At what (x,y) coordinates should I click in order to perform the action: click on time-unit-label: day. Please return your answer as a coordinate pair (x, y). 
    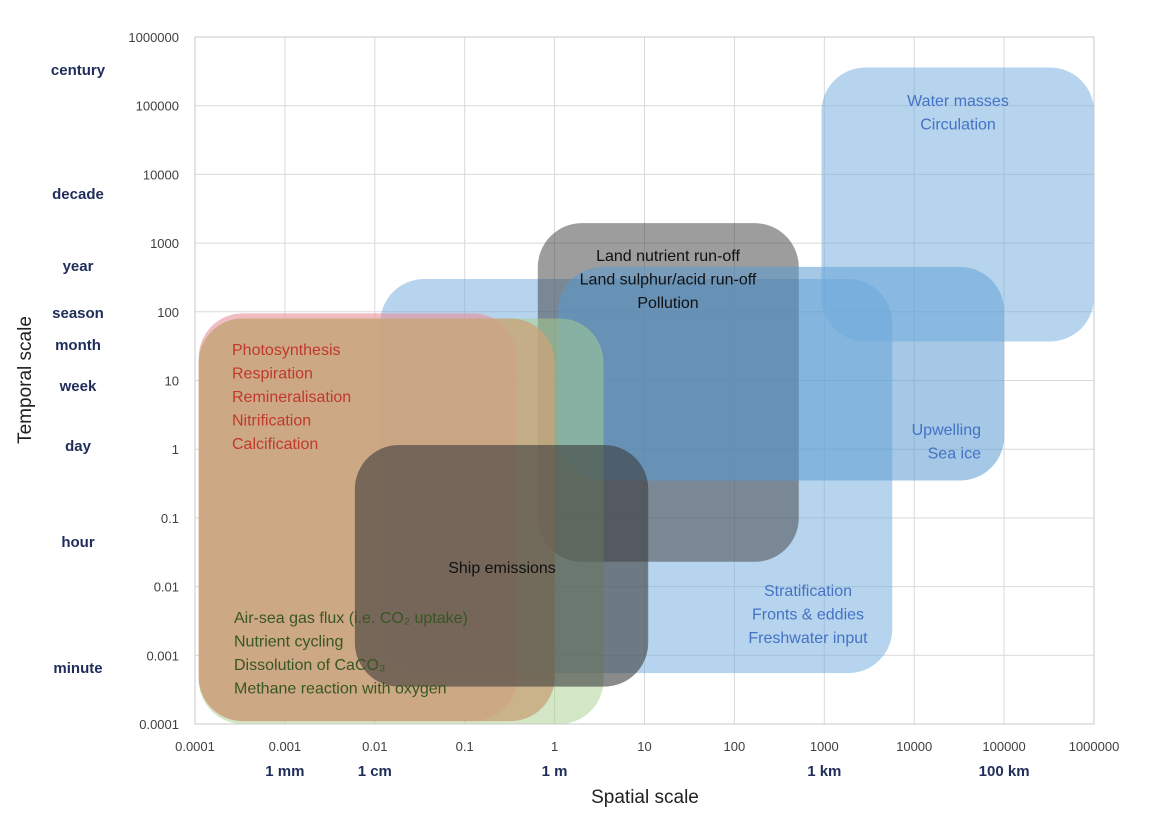
    Looking at the image, I should click on (78, 446).